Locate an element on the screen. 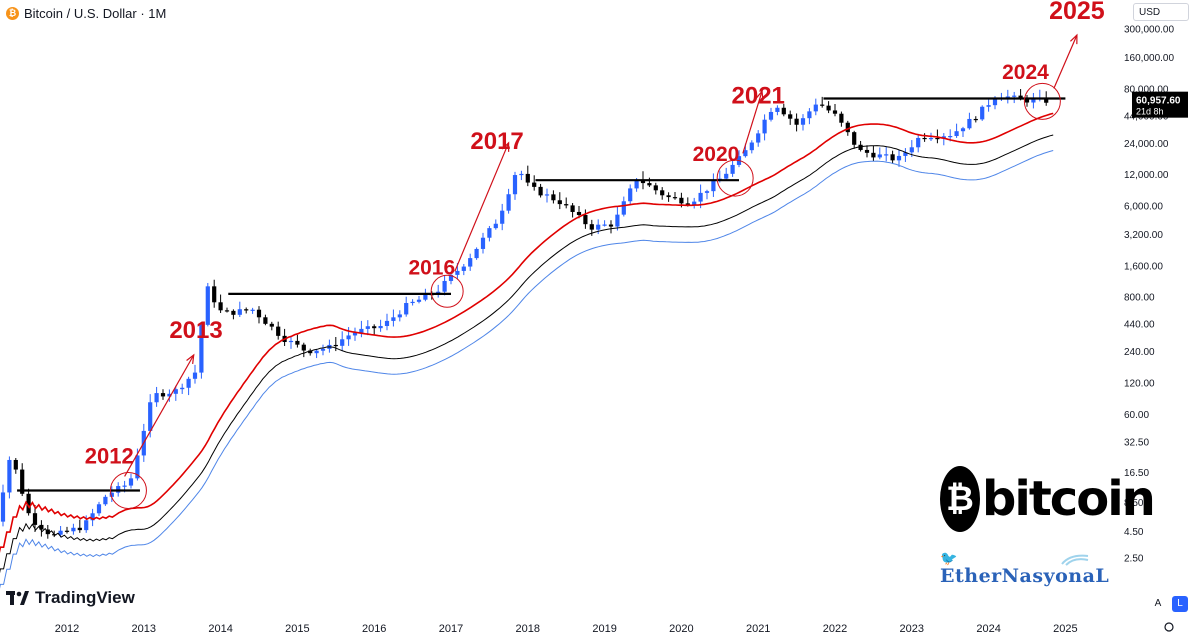  price-tick-label: 12,000.00 is located at coordinates (1146, 175).